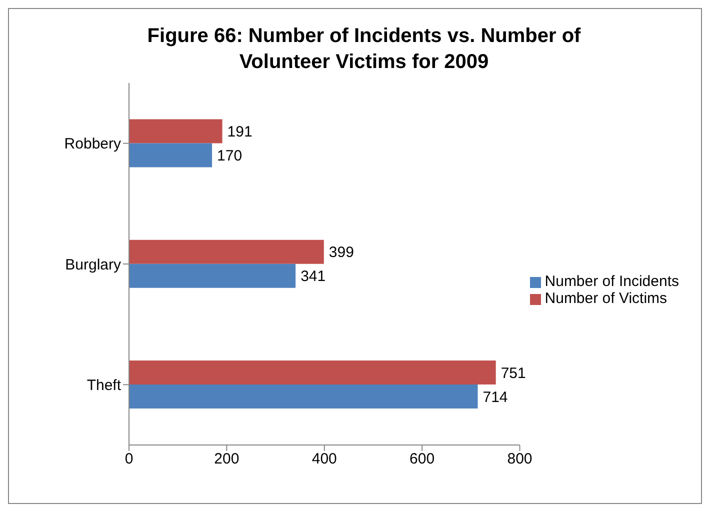 Image resolution: width=710 pixels, height=512 pixels. Describe the element at coordinates (239, 132) in the screenshot. I see `data-label: 191` at that location.